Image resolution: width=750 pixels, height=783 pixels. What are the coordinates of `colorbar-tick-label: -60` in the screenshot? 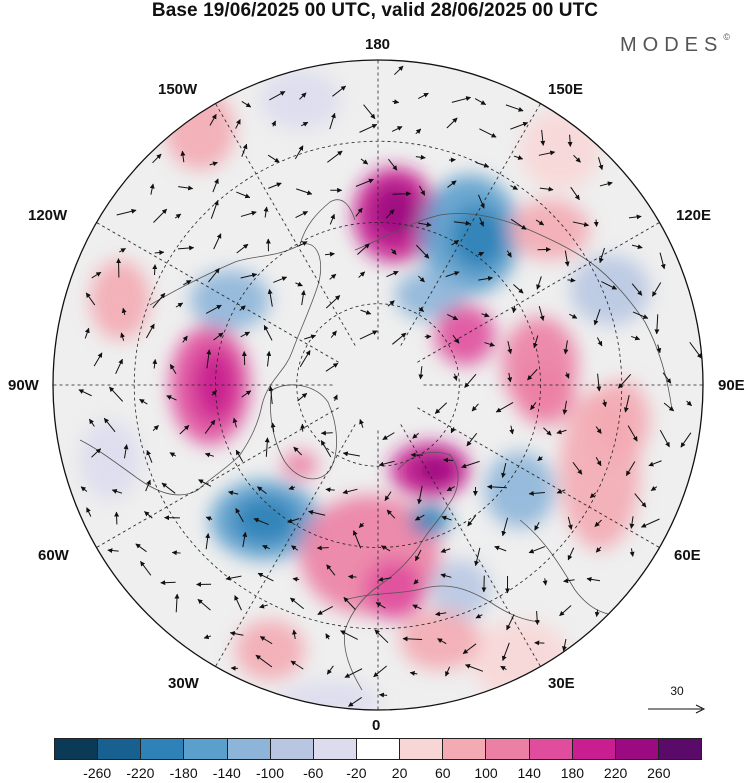 It's located at (313, 773).